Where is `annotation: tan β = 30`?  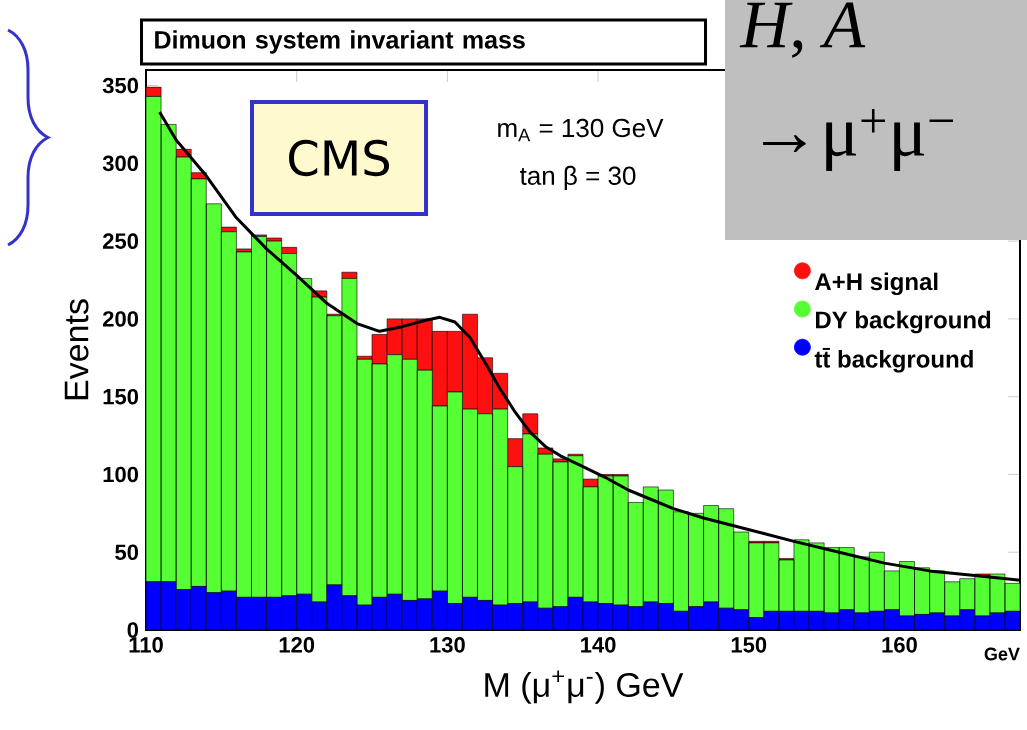
annotation: tan β = 30 is located at coordinates (577, 178).